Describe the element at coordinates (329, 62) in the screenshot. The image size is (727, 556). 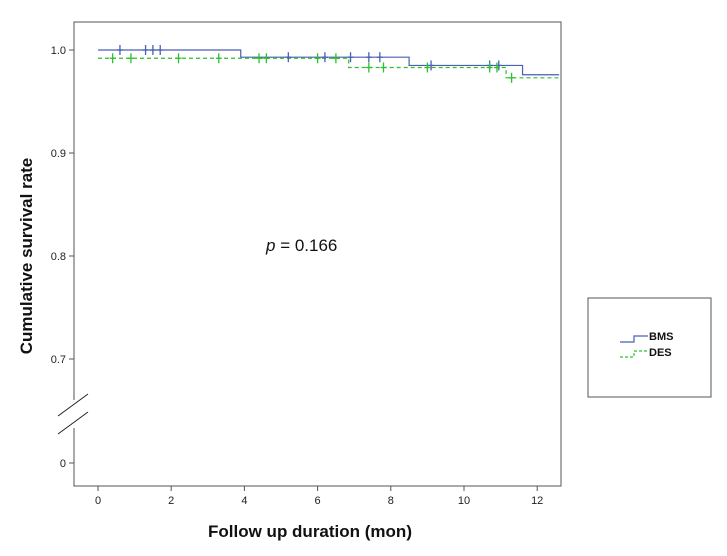
I see `series-line-bms` at that location.